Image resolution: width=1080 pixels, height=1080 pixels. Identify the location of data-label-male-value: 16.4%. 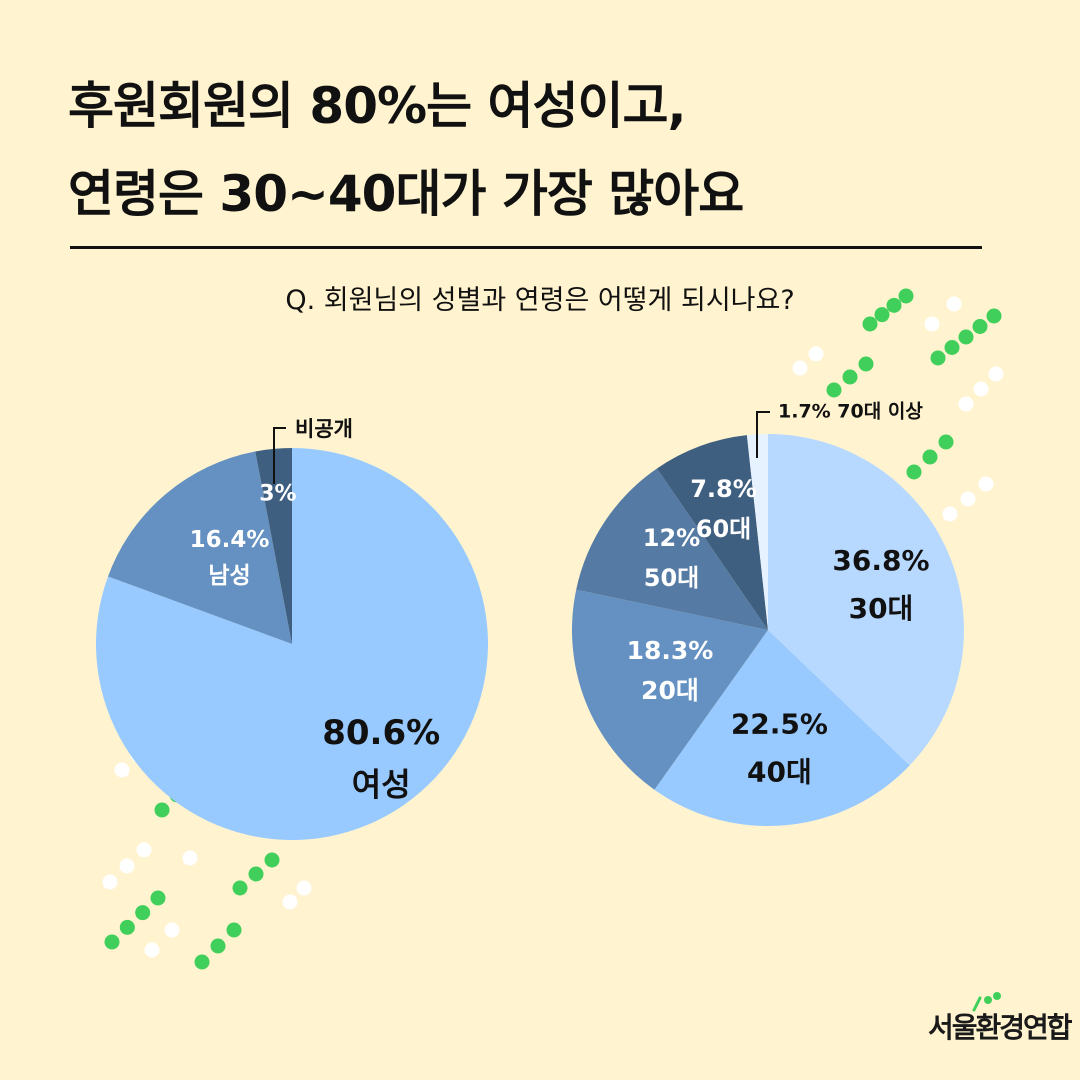
(230, 540).